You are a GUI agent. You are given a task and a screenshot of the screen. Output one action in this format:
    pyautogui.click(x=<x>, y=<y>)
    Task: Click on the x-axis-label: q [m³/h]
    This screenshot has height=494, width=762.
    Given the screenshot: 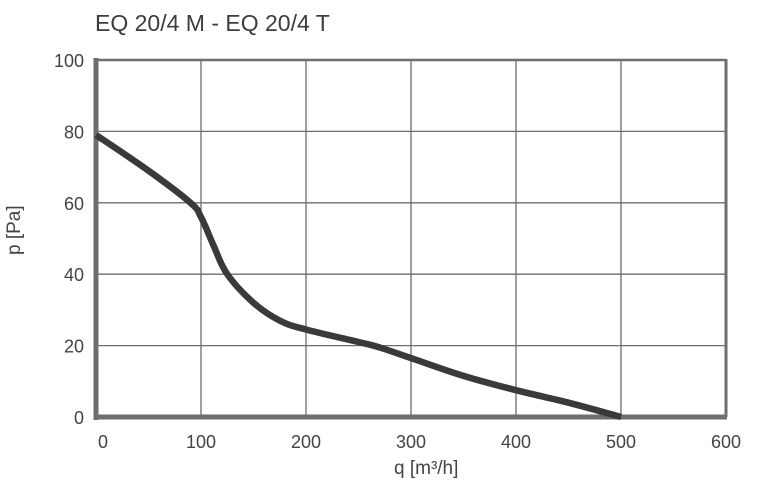 What is the action you would take?
    pyautogui.click(x=426, y=468)
    